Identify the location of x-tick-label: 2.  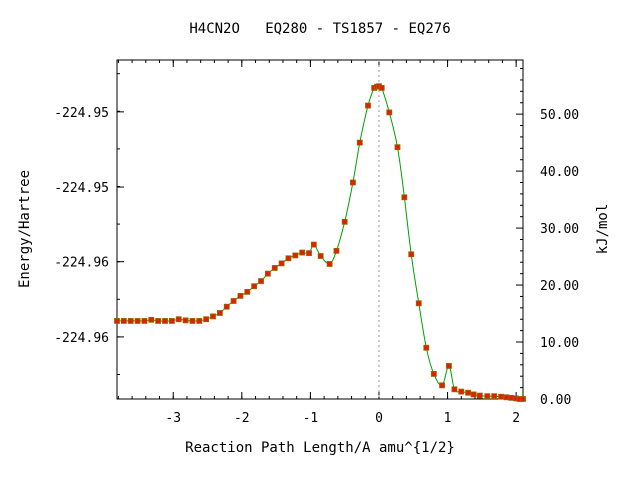
(516, 418).